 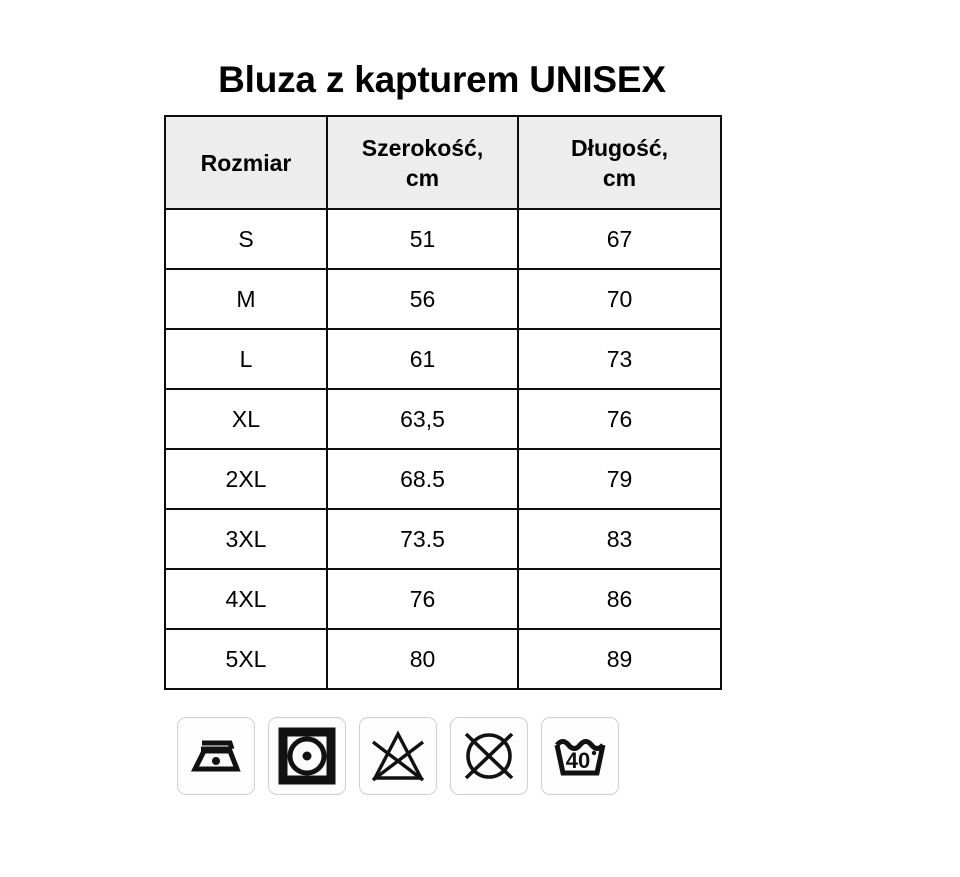 I want to click on do-not-dry-clean-icon, so click(x=489, y=756).